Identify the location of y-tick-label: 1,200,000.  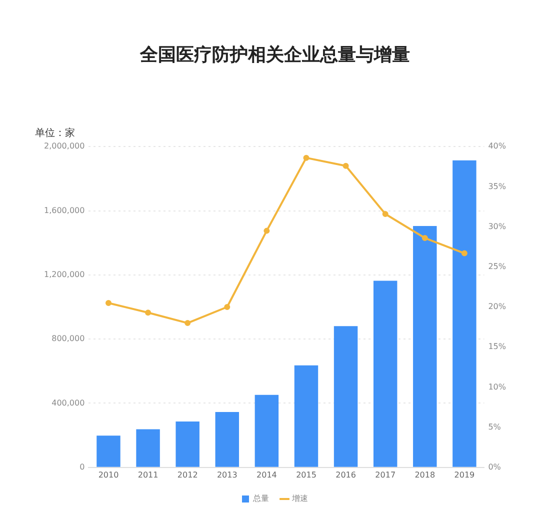
(64, 274).